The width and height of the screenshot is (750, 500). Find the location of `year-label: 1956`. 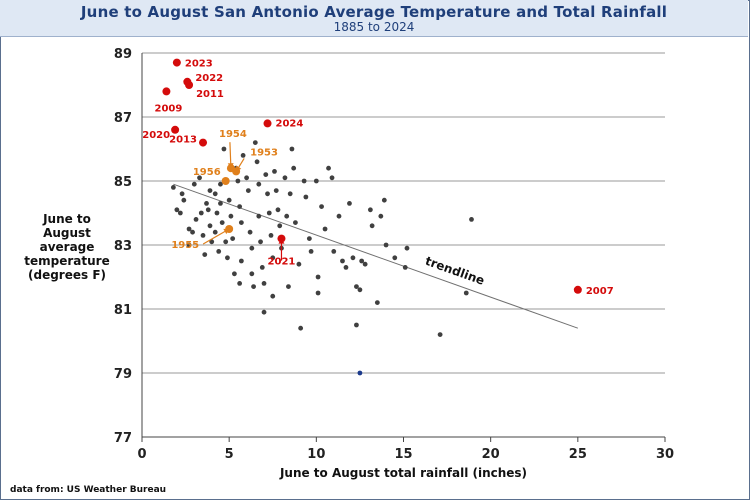

year-label: 1956 is located at coordinates (207, 172).